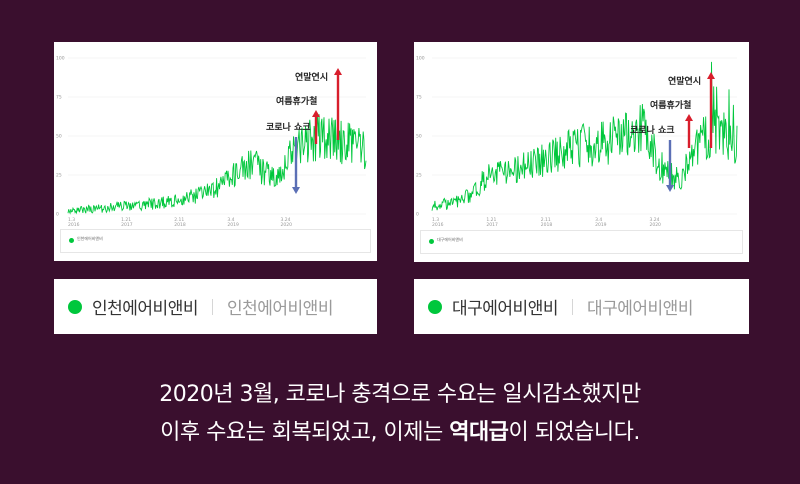  I want to click on legend-card-incheon: 인천에어비앤비 인천에어비앤비, so click(215, 306).